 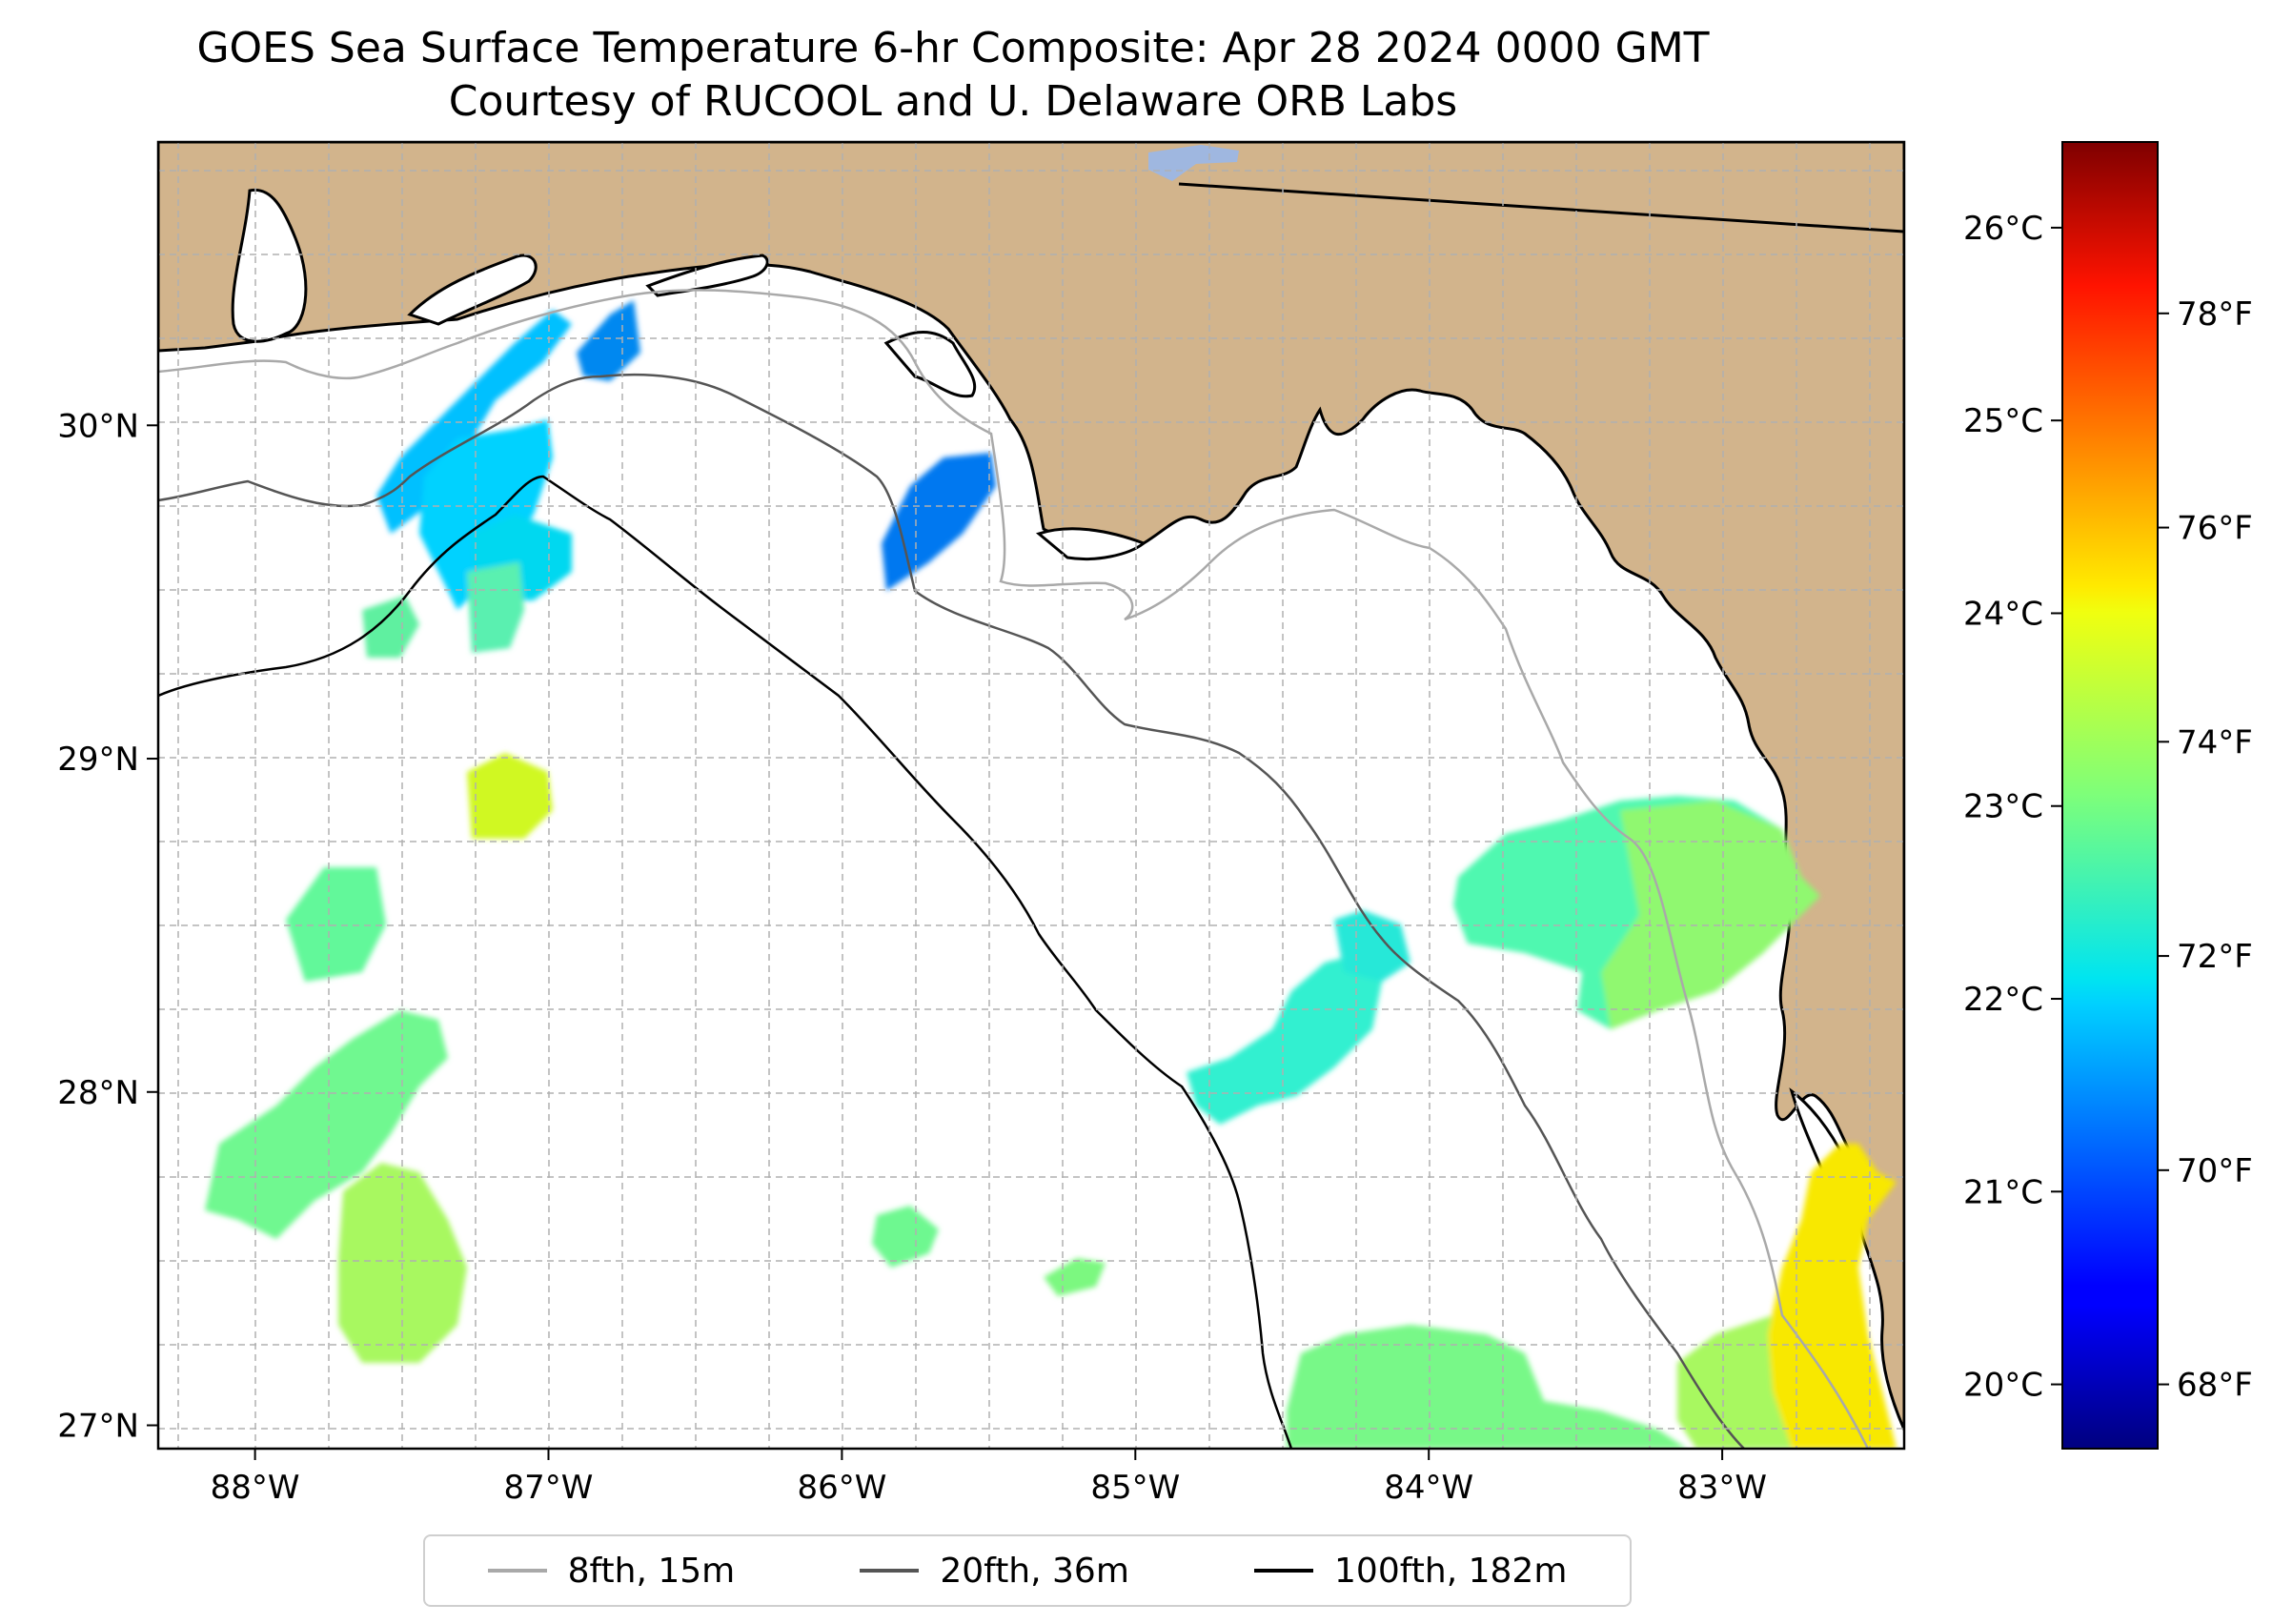 I want to click on colorbar-f-label: 68°F, so click(x=2215, y=1386).